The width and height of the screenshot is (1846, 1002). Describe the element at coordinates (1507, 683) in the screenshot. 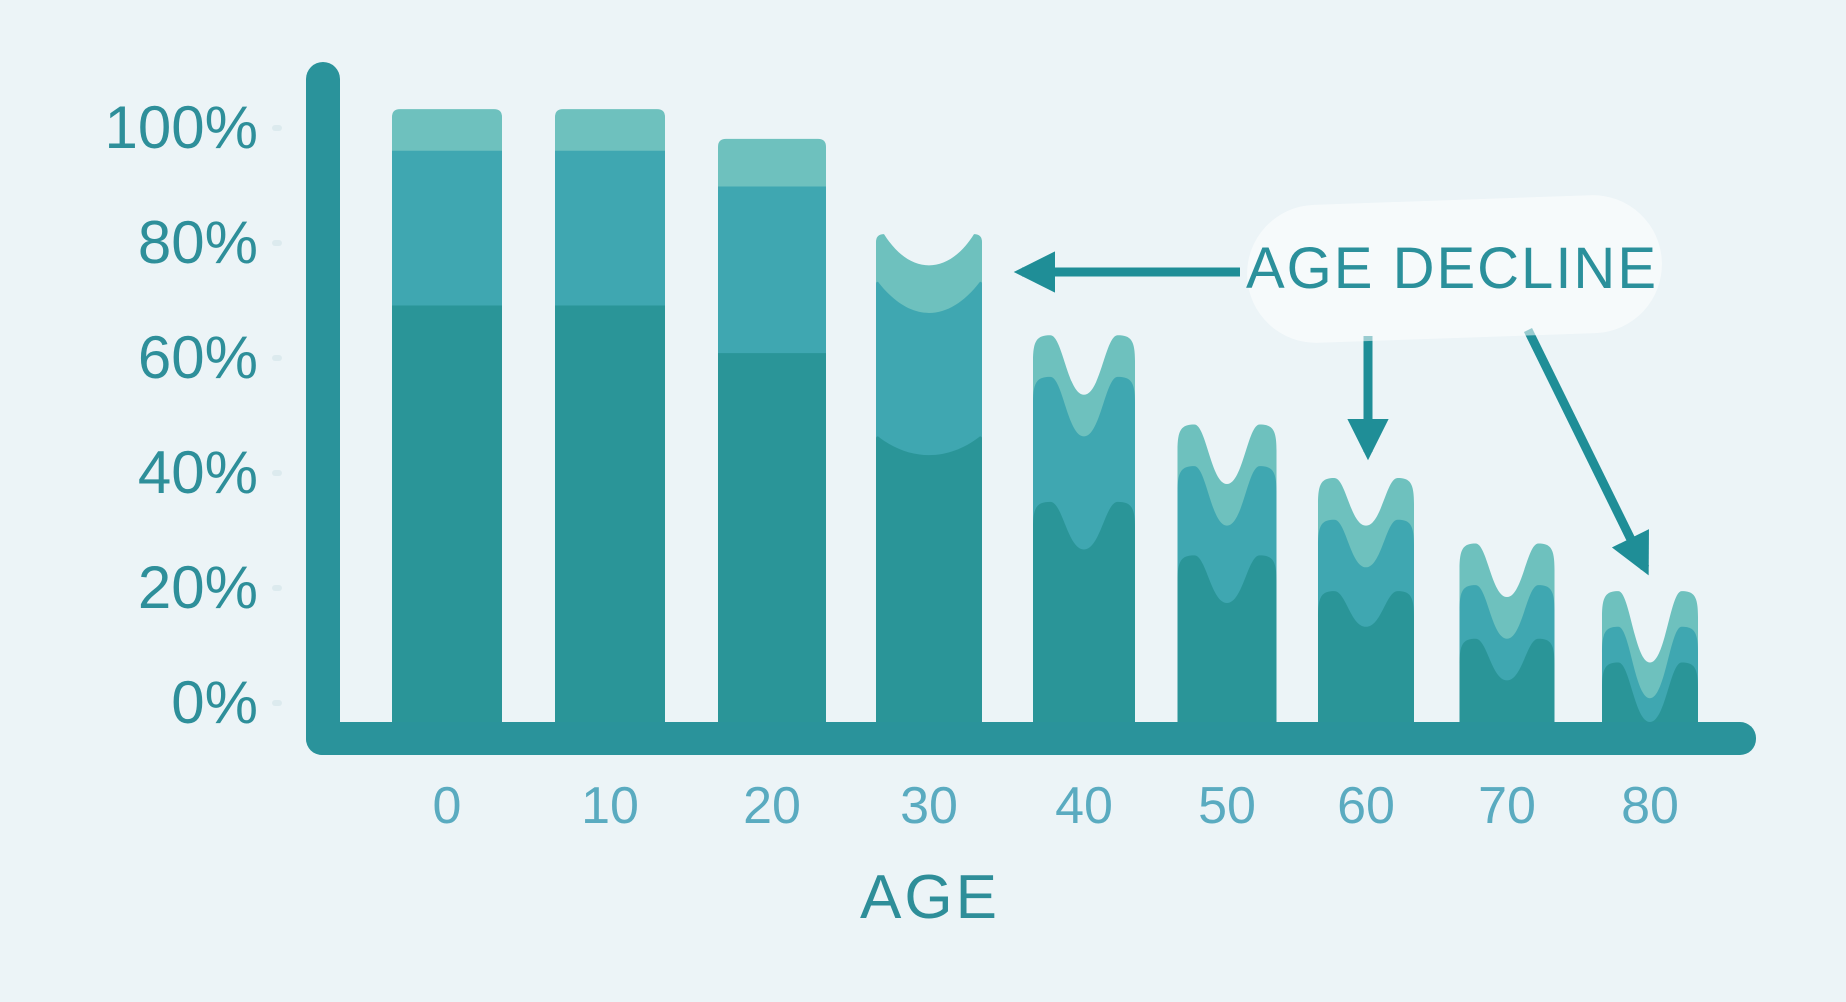

I see `bar-age-70-layer-dark` at that location.